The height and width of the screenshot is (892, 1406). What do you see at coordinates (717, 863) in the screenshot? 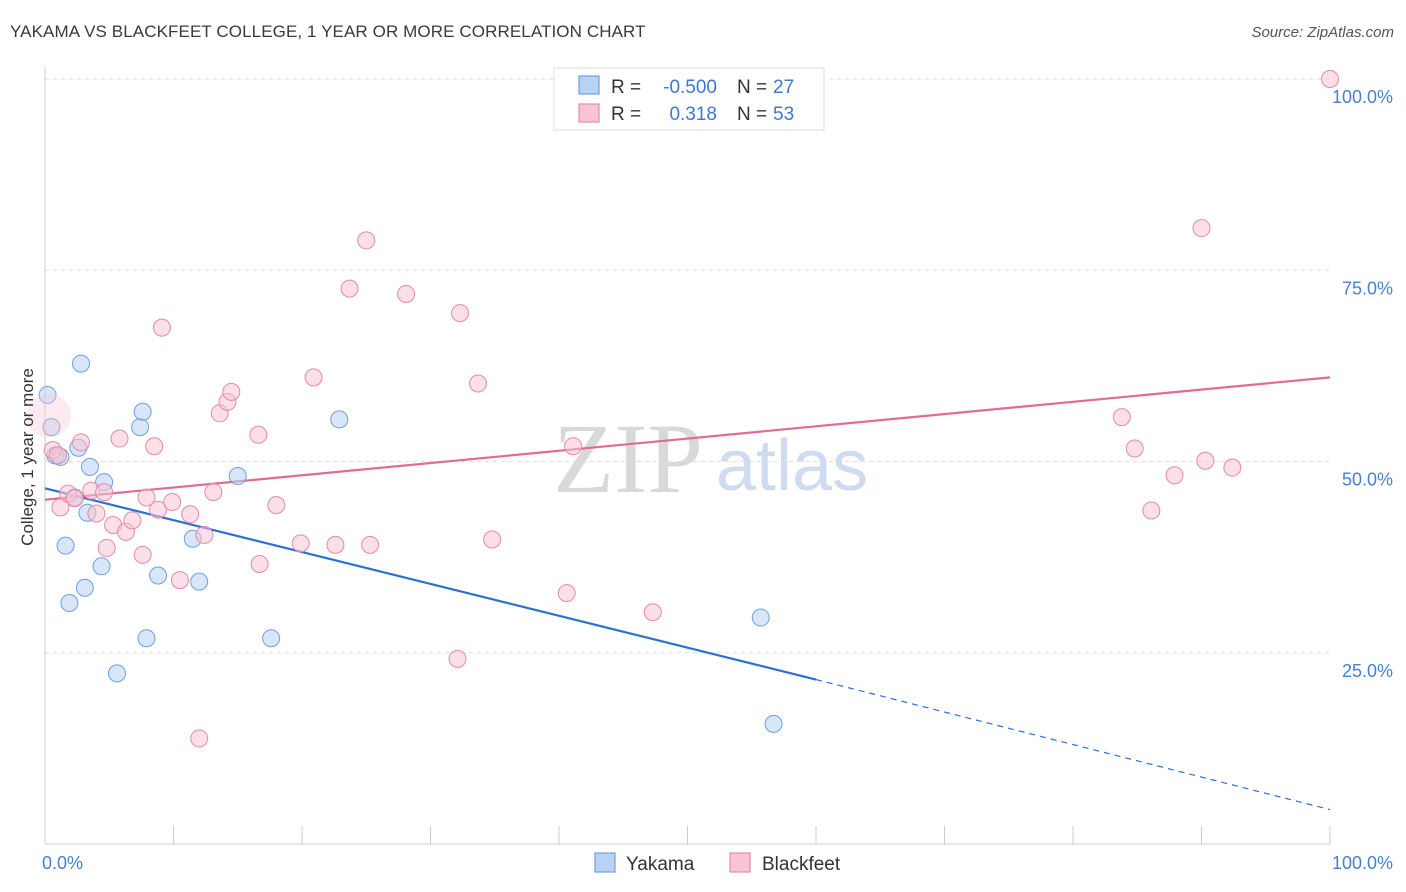
I see `bottom-legend: Yakama Blackfeet` at bounding box center [717, 863].